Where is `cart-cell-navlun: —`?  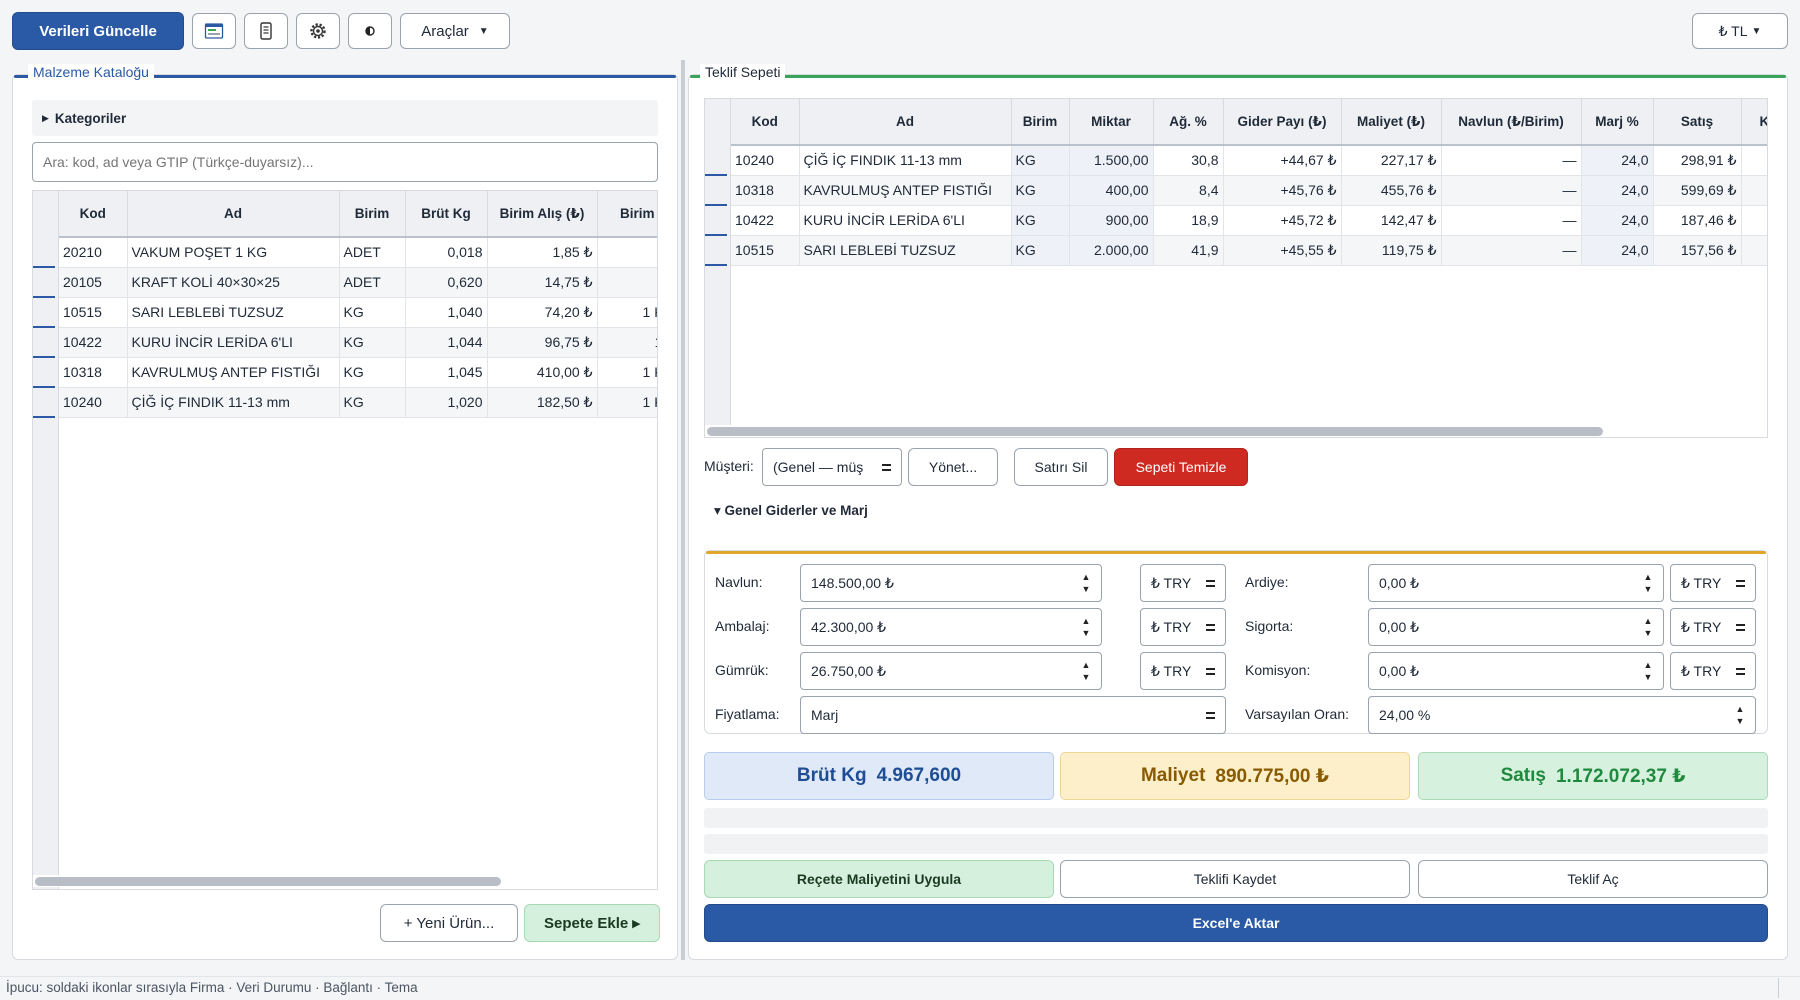 cart-cell-navlun: — is located at coordinates (1511, 220).